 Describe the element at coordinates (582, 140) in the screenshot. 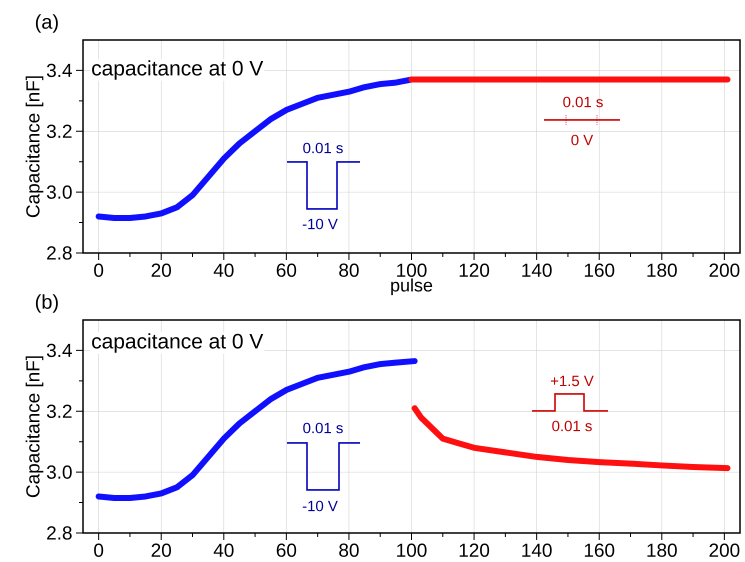

I see `annotation: 0 V` at that location.